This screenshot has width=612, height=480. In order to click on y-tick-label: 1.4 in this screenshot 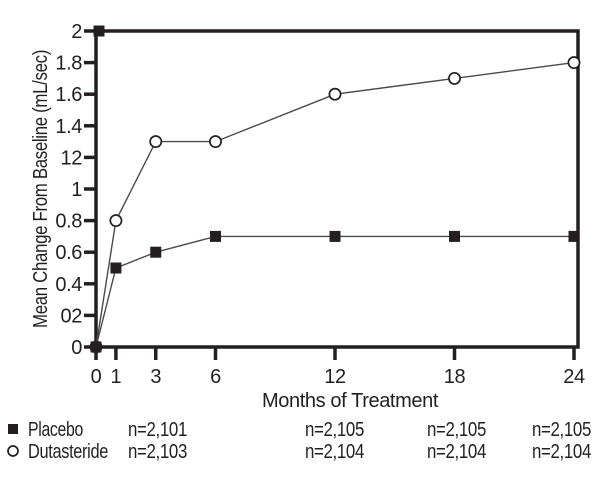, I will do `click(68, 127)`.